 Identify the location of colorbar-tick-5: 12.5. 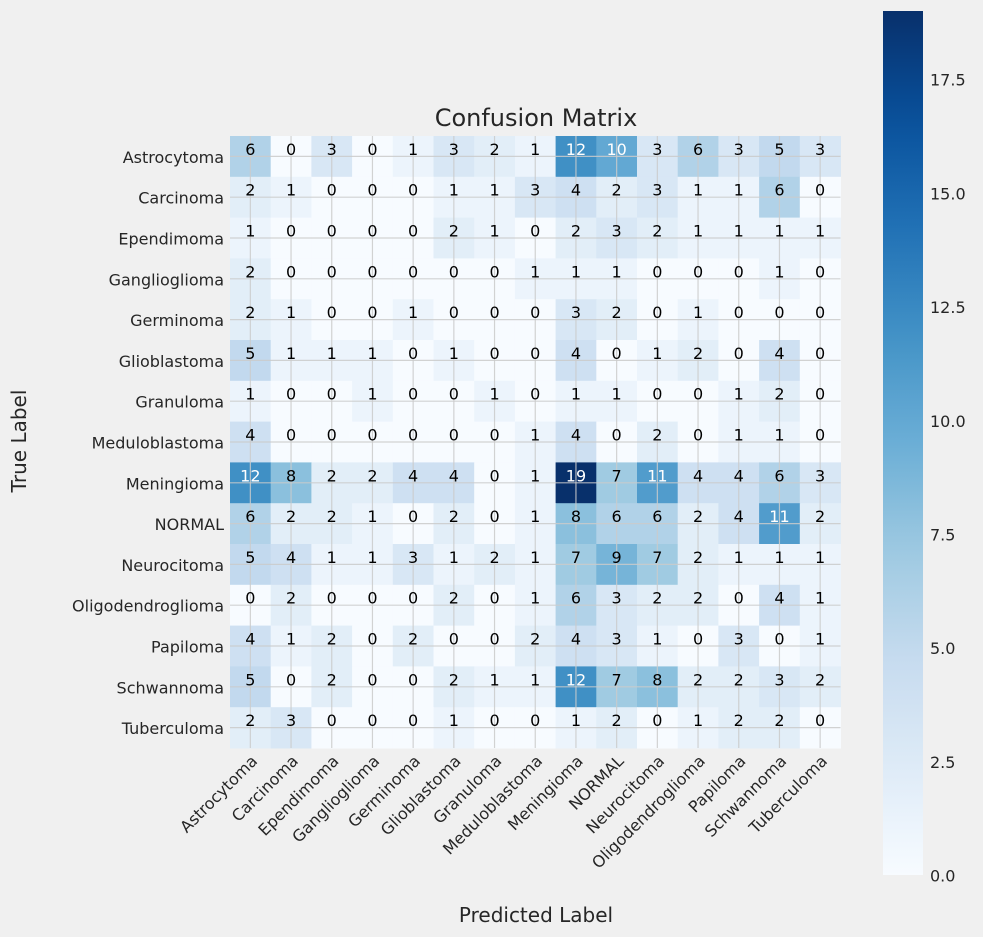
(948, 307).